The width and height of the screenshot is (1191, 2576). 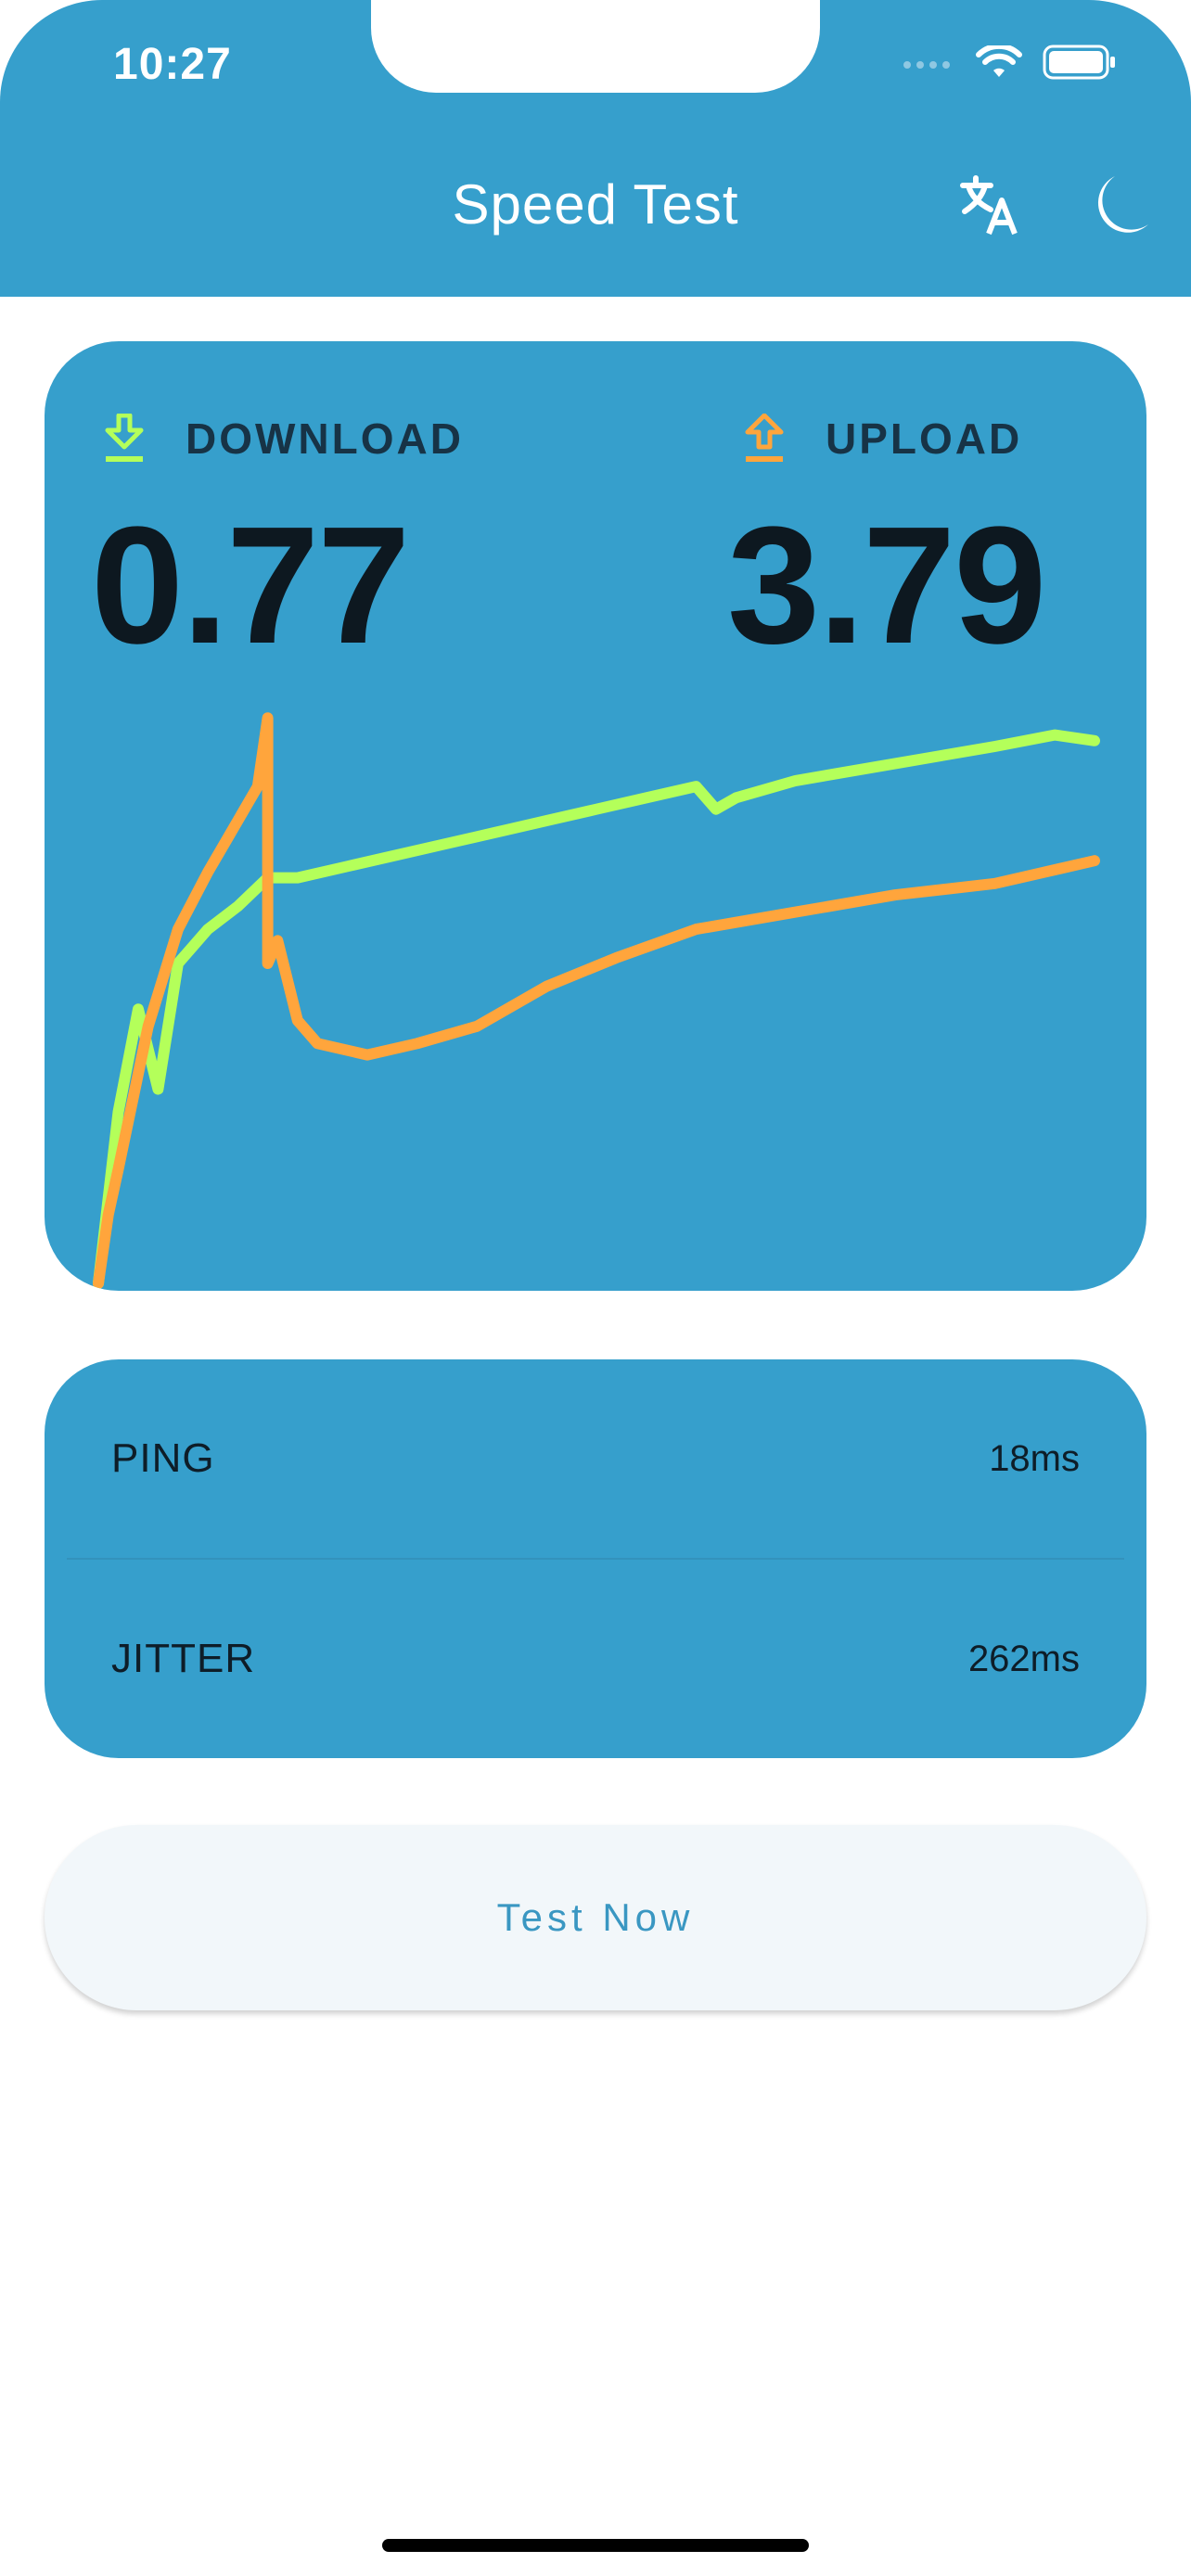 What do you see at coordinates (595, 2545) in the screenshot?
I see `home-indicator` at bounding box center [595, 2545].